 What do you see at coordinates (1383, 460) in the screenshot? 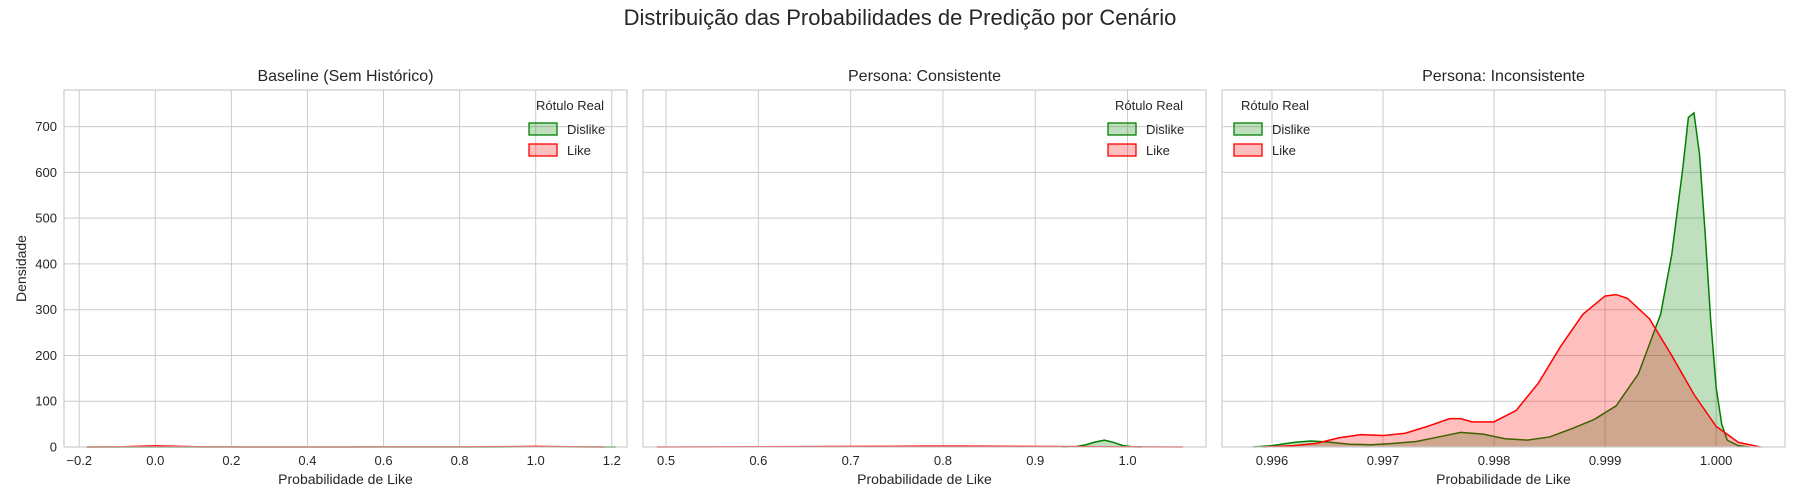
I see `x-tick-label: 0.997` at bounding box center [1383, 460].